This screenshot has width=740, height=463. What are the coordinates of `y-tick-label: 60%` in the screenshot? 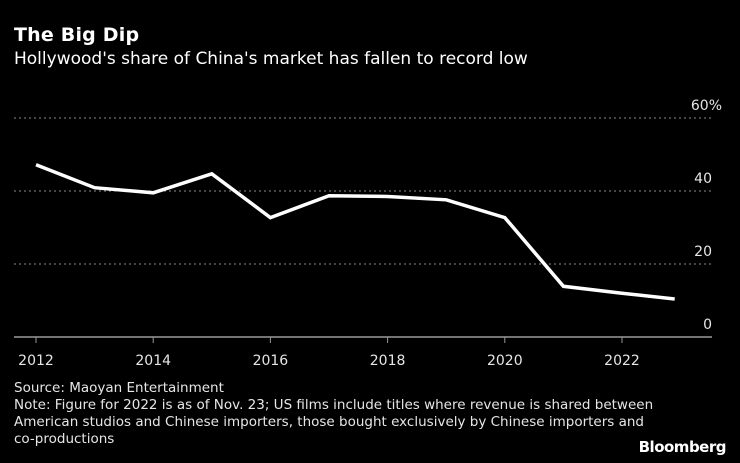 It's located at (706, 106).